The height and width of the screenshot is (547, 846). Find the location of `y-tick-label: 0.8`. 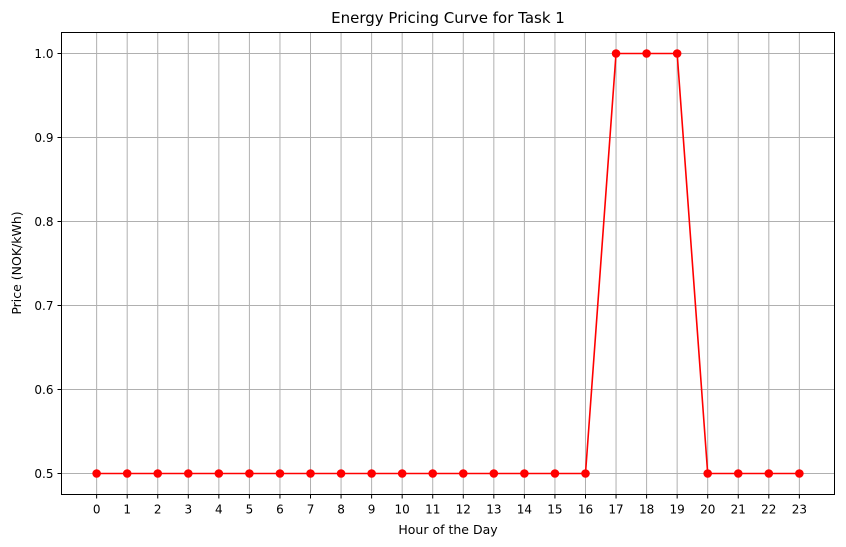

y-tick-label: 0.8 is located at coordinates (43, 222).